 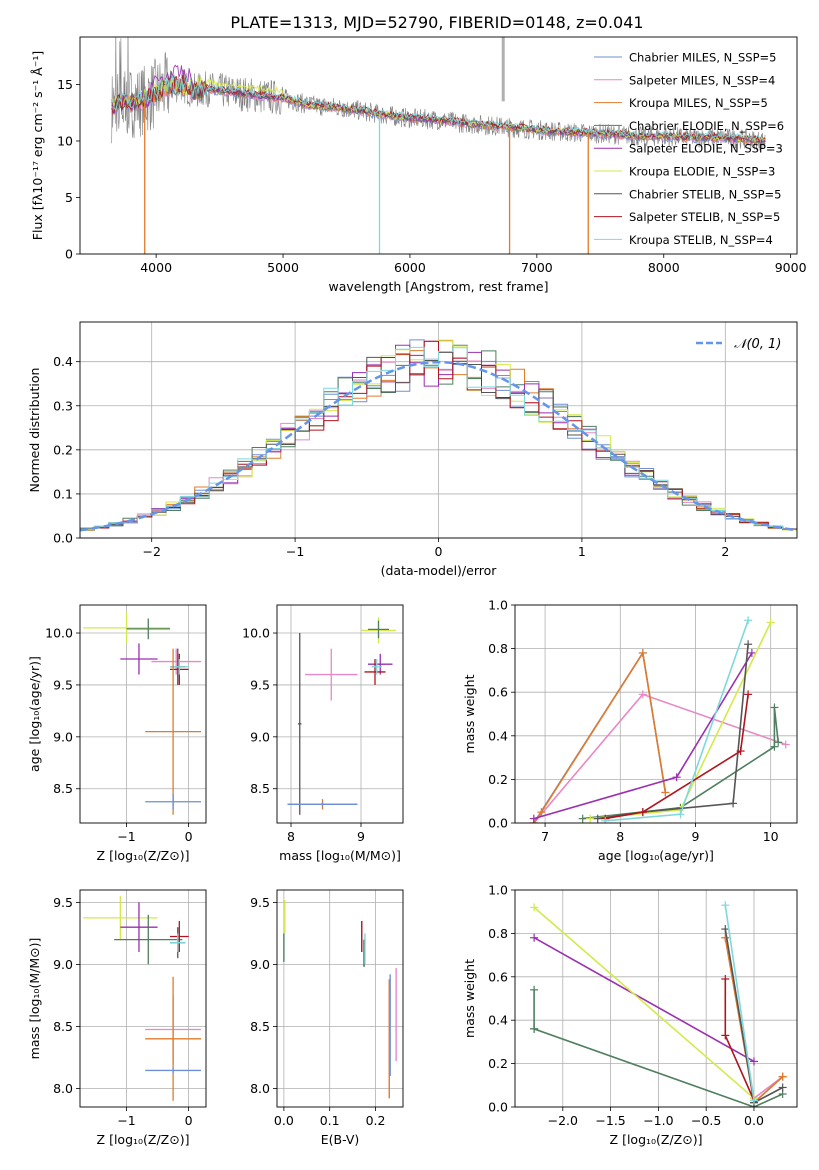 What do you see at coordinates (151, 551) in the screenshot?
I see `x-tick-label: −2` at bounding box center [151, 551].